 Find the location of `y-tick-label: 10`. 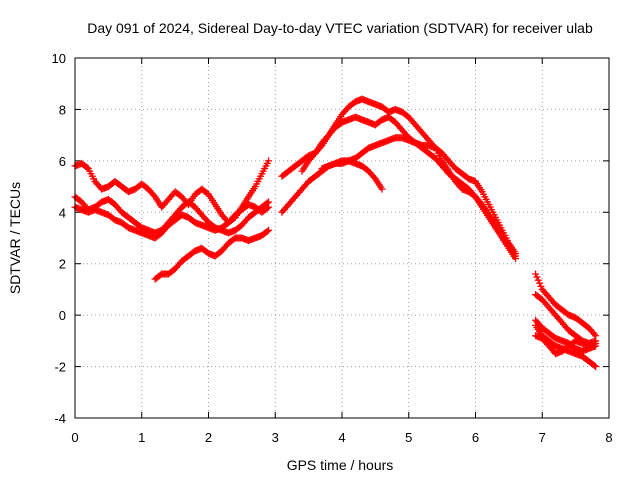

y-tick-label: 10 is located at coordinates (59, 58).